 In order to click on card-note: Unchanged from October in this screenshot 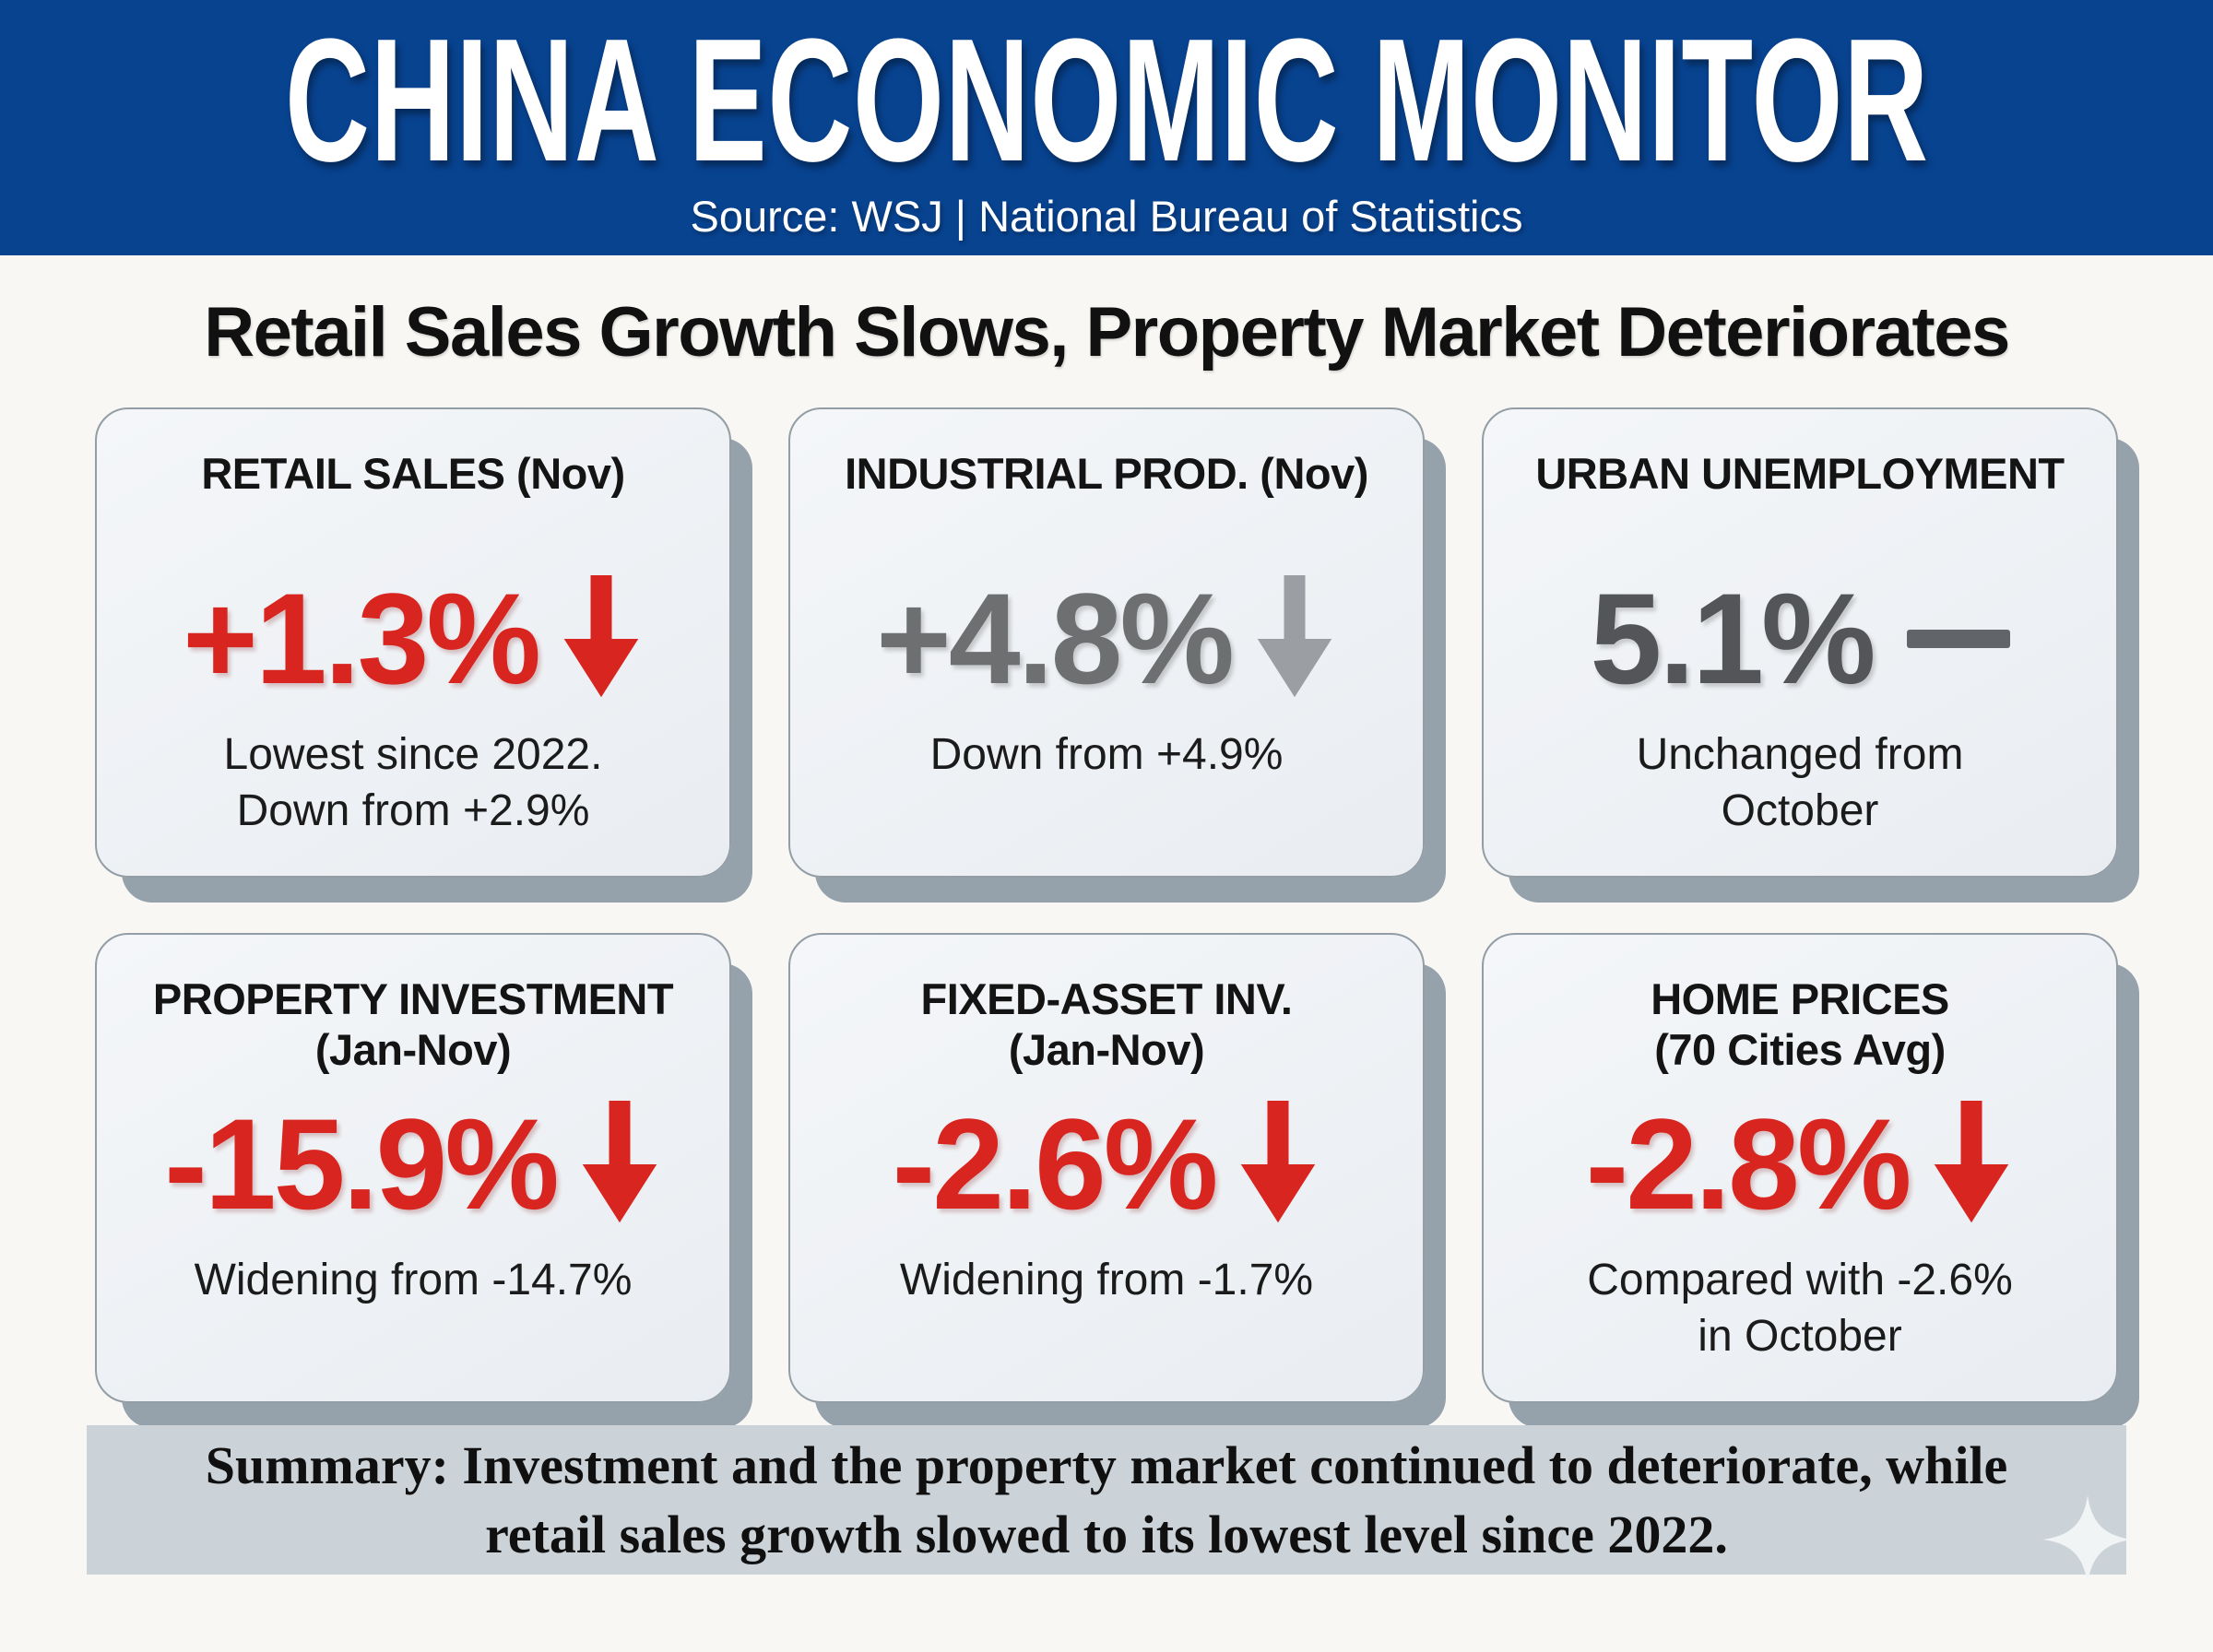, I will do `click(1800, 783)`.